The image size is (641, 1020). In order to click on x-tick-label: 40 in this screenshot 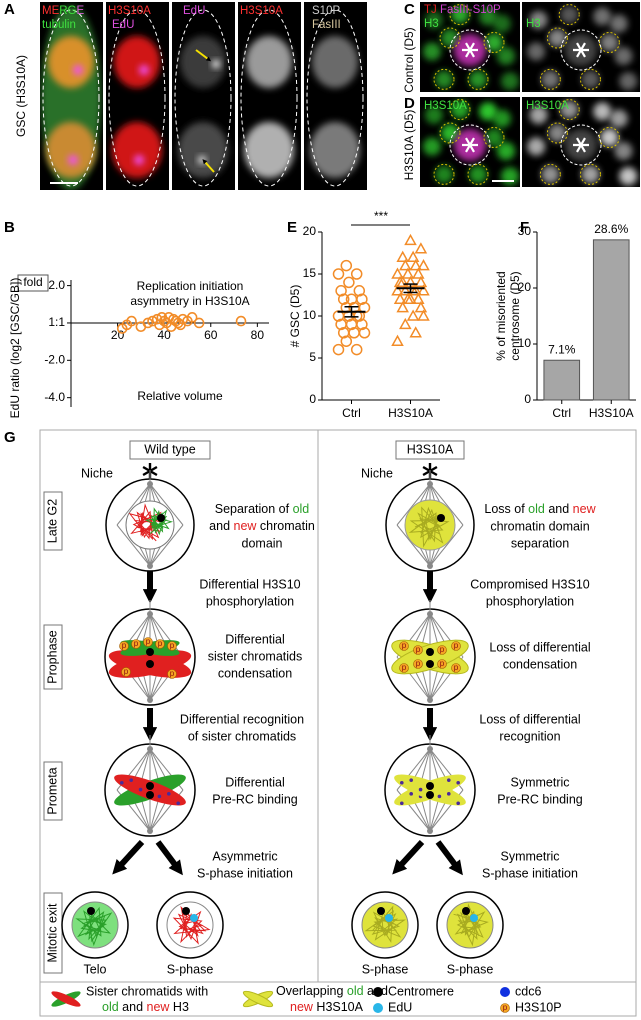, I will do `click(164, 335)`.